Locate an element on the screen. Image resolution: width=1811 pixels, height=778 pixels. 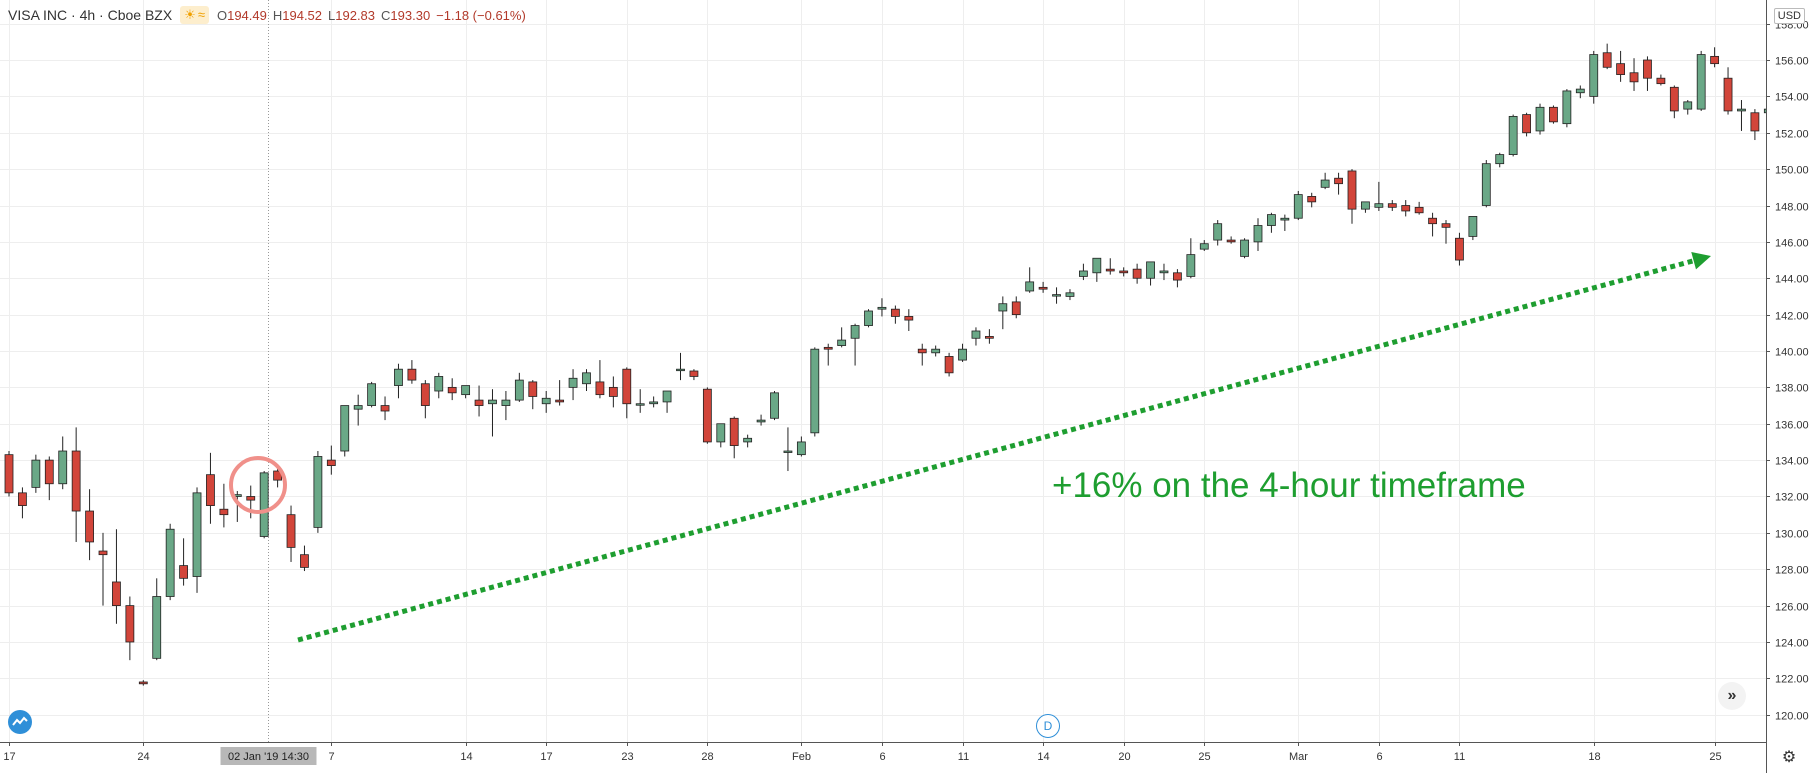
settings-button: ⚙ is located at coordinates (1789, 757).